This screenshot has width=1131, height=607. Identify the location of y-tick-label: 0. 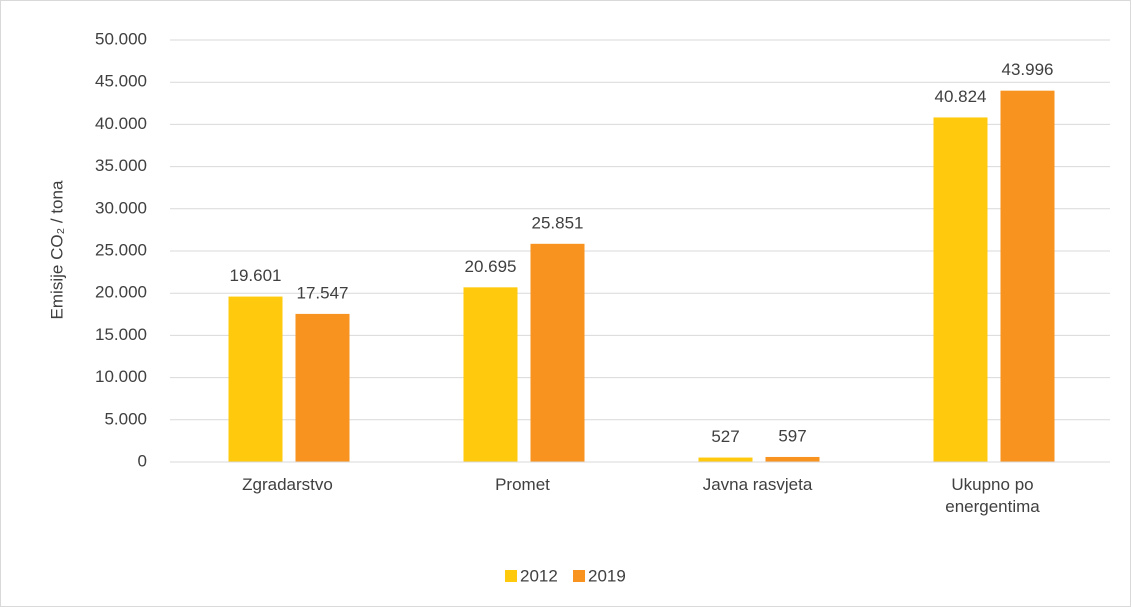
(142, 460).